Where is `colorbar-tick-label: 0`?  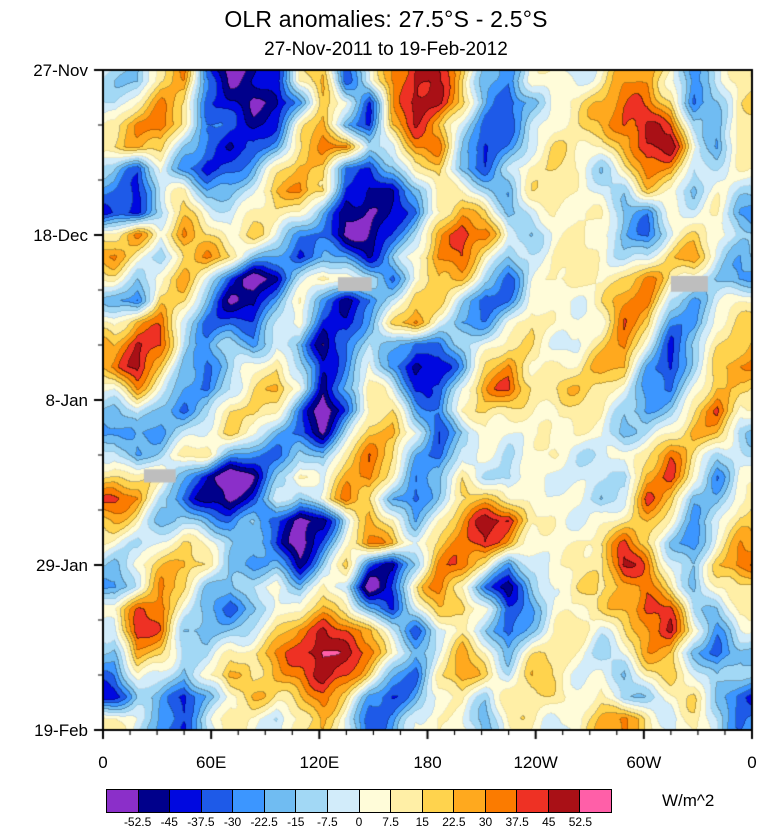
colorbar-tick-label: 0 is located at coordinates (359, 822).